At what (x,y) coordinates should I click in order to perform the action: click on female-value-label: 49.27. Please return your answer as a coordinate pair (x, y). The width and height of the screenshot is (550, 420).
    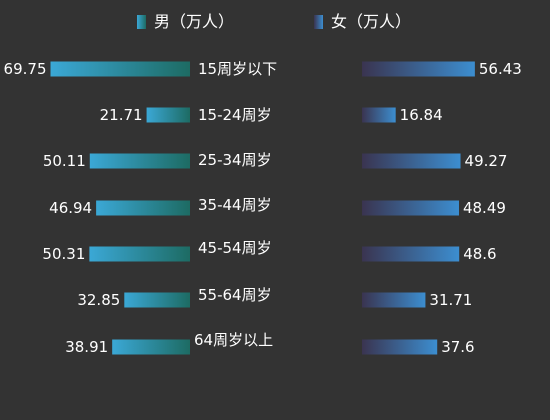
    Looking at the image, I should click on (486, 161).